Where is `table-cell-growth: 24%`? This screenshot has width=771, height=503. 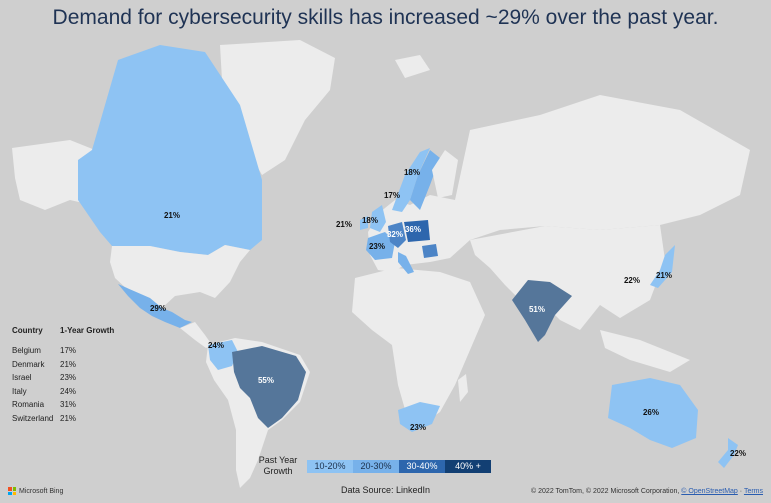 table-cell-growth: 24% is located at coordinates (68, 391).